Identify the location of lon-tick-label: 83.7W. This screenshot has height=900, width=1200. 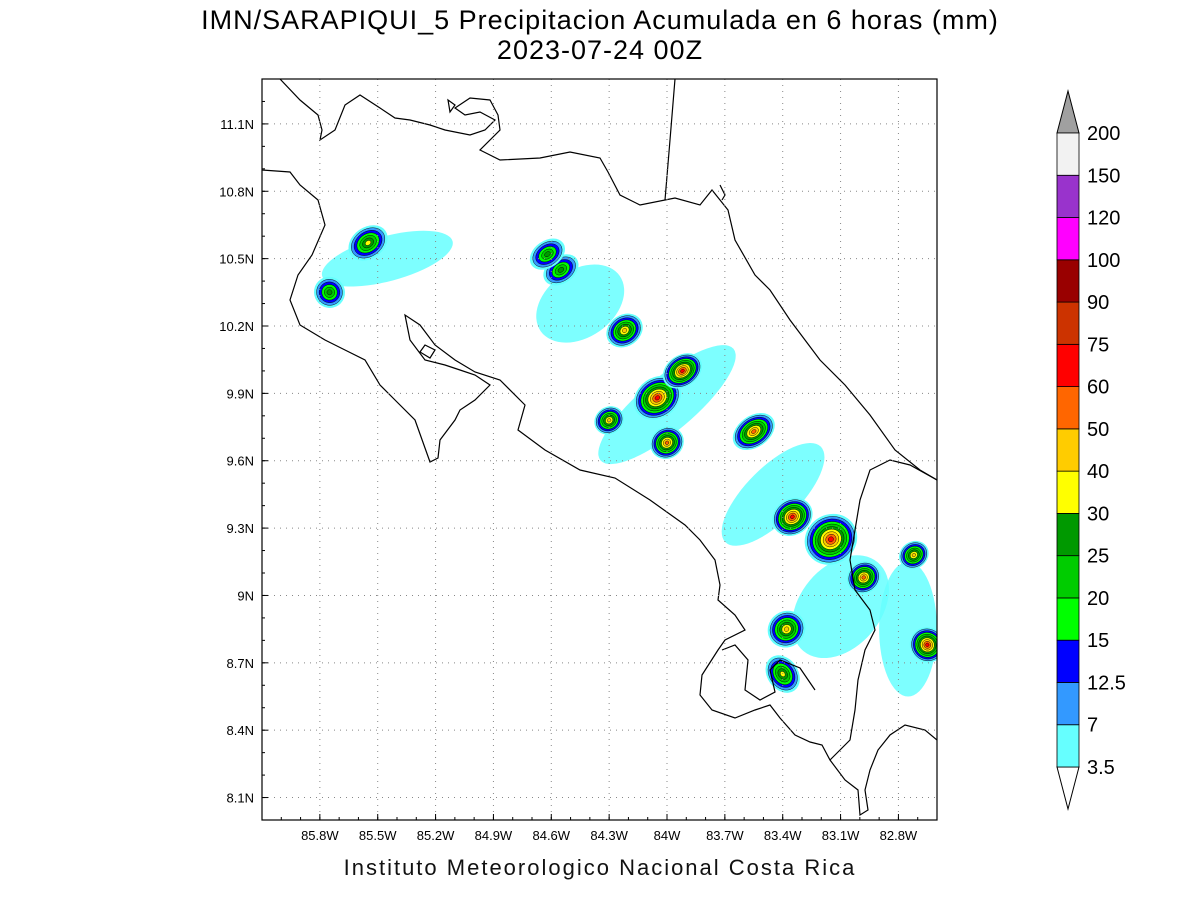
(725, 835).